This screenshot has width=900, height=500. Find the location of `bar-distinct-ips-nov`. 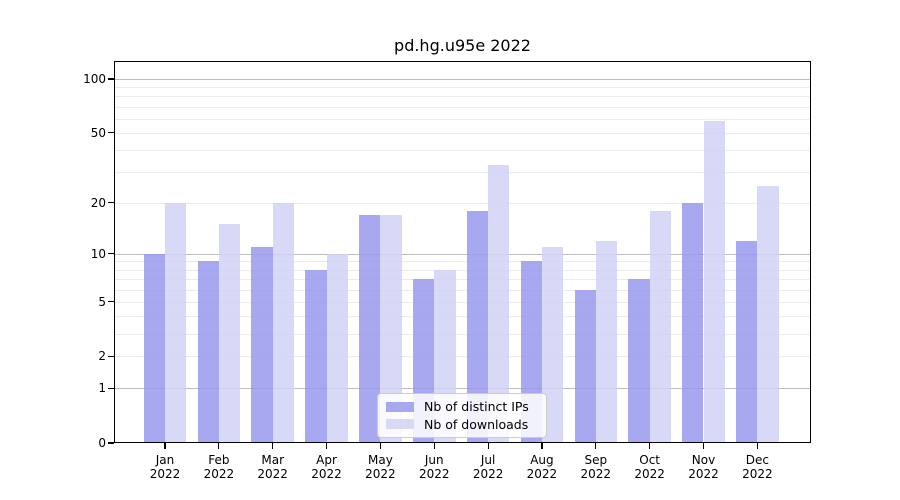

bar-distinct-ips-nov is located at coordinates (693, 322).